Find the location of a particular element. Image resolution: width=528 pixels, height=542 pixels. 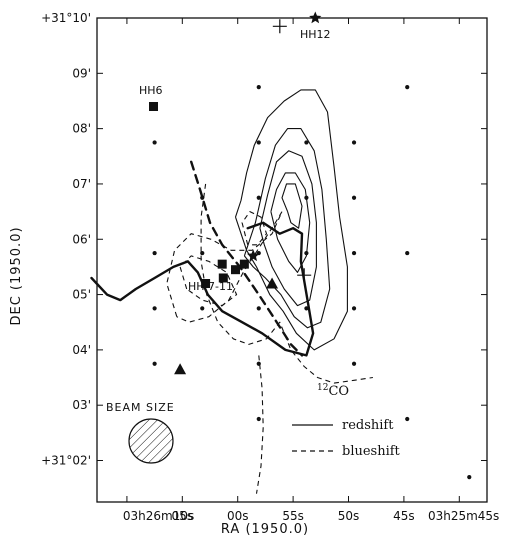

species-superscript: 12 is located at coordinates (322, 388).